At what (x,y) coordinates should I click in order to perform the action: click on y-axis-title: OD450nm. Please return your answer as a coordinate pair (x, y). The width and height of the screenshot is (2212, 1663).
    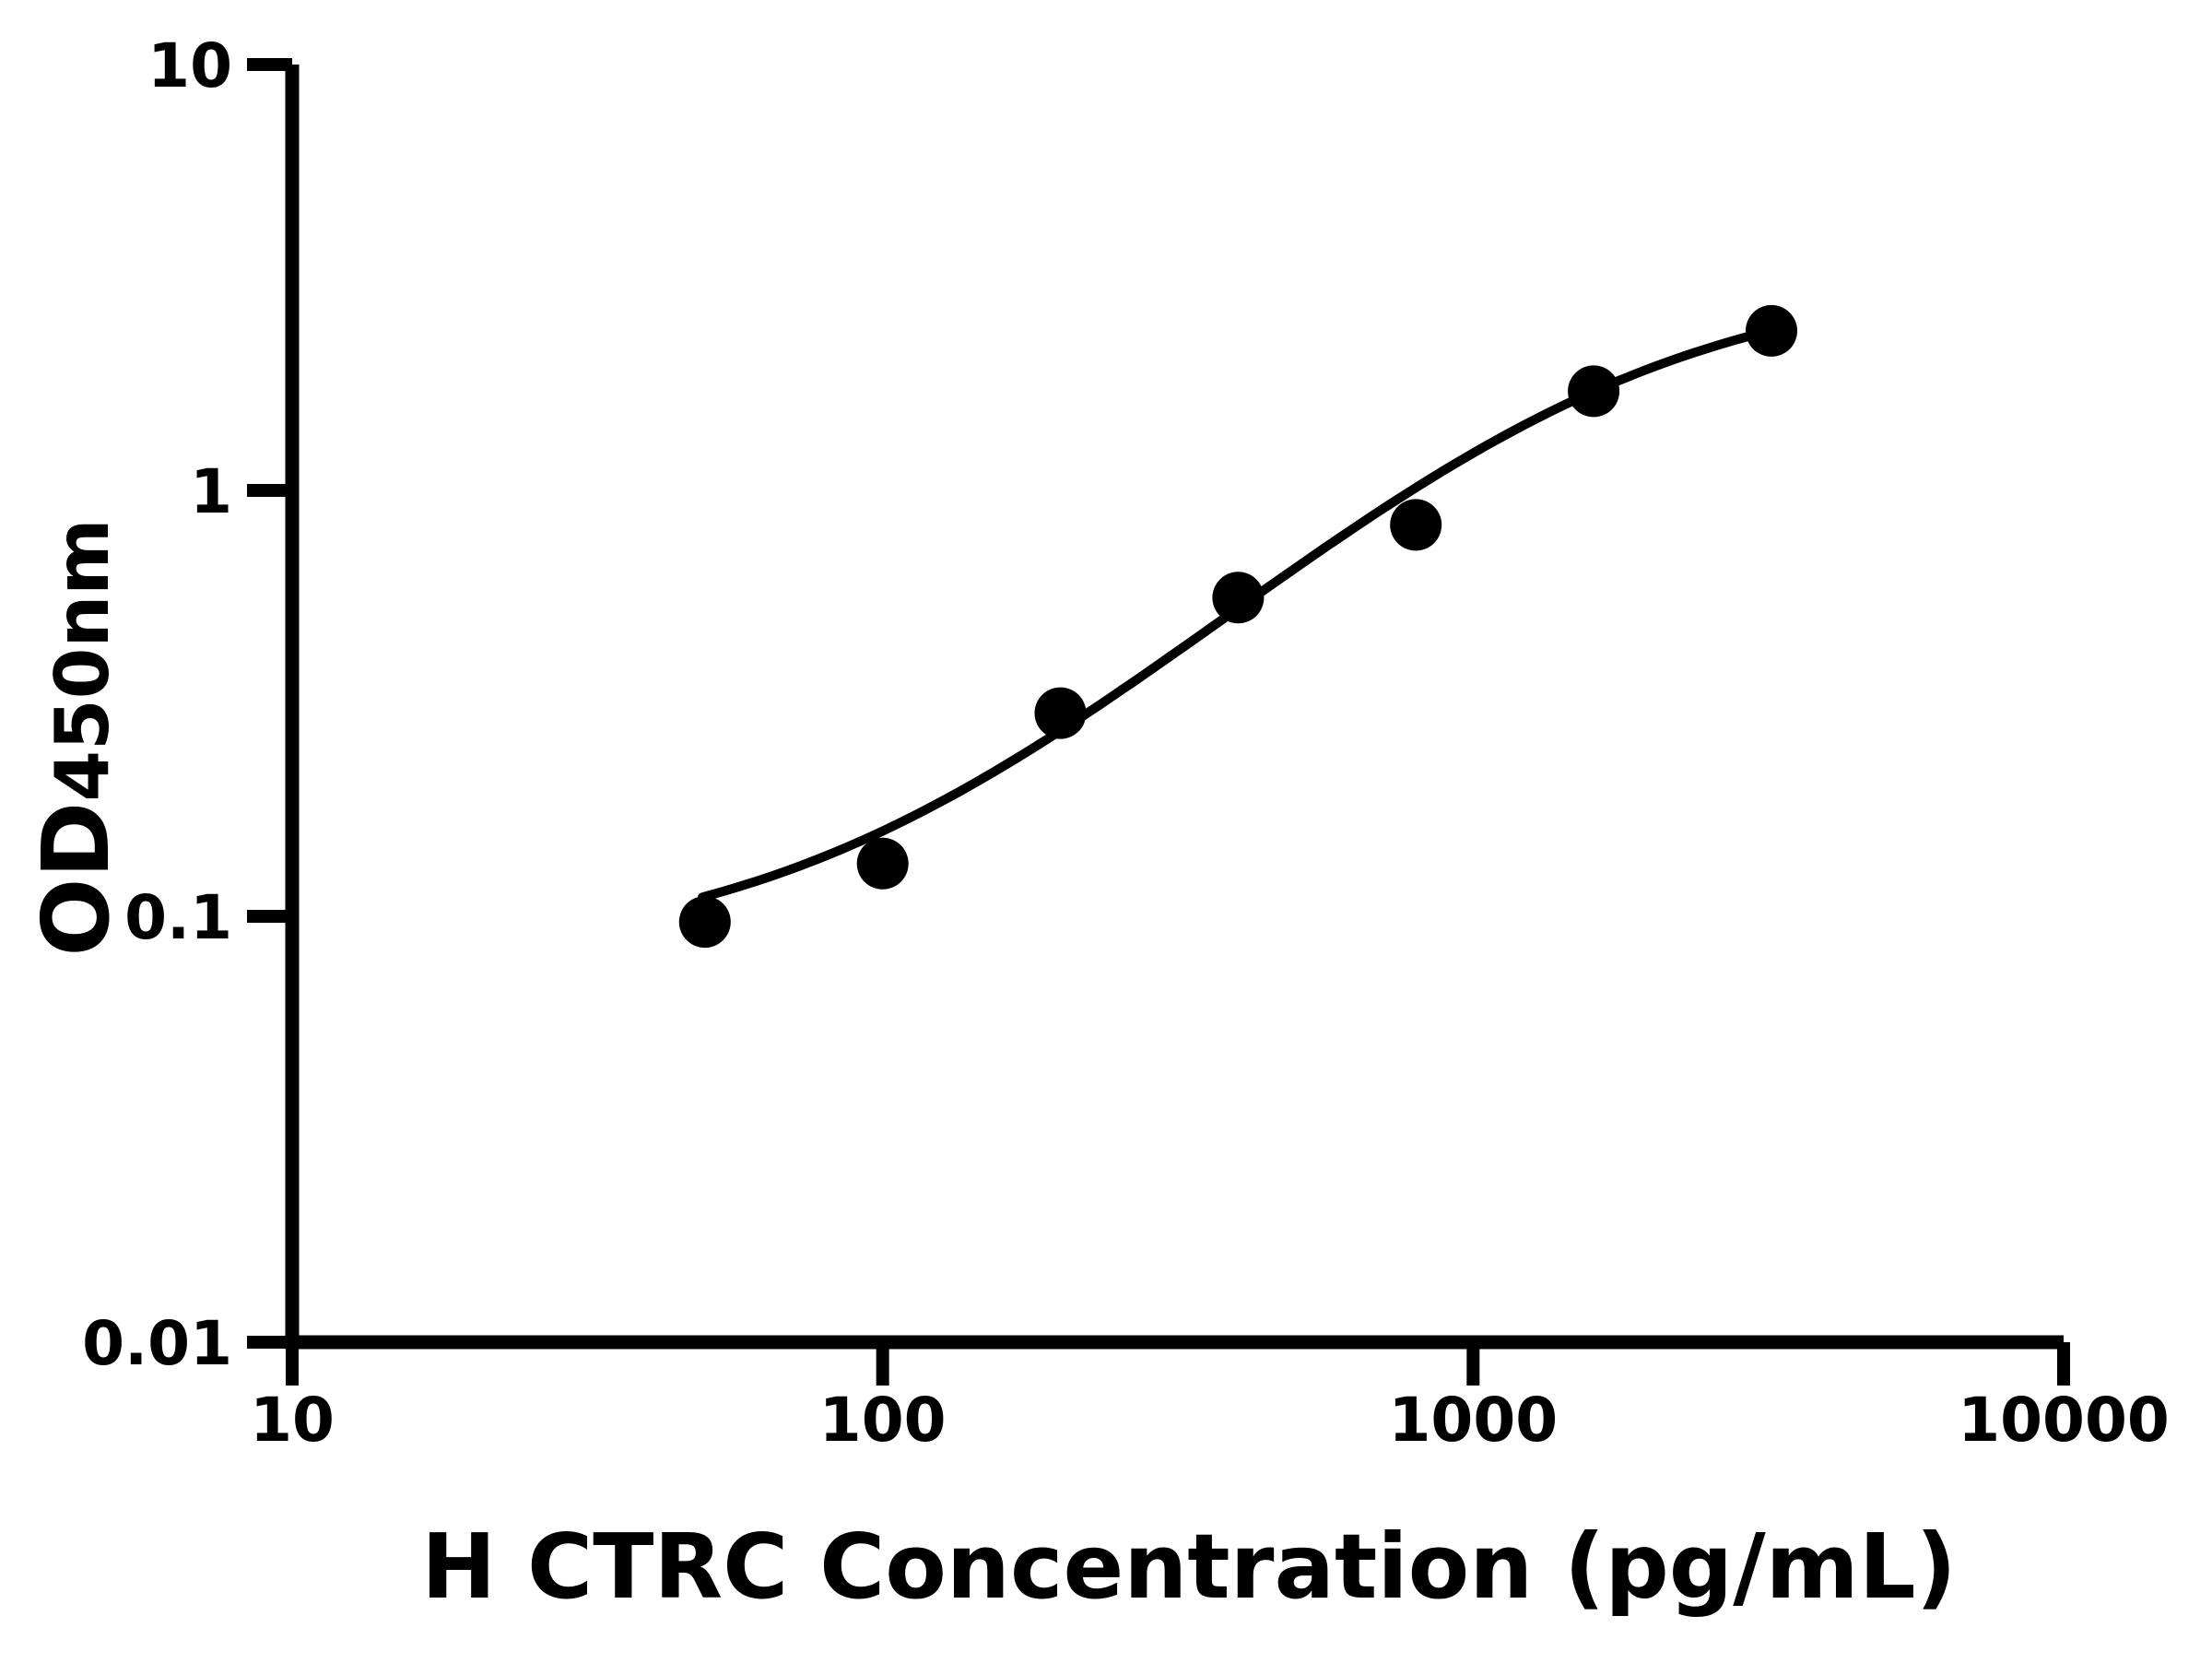
    Looking at the image, I should click on (76, 737).